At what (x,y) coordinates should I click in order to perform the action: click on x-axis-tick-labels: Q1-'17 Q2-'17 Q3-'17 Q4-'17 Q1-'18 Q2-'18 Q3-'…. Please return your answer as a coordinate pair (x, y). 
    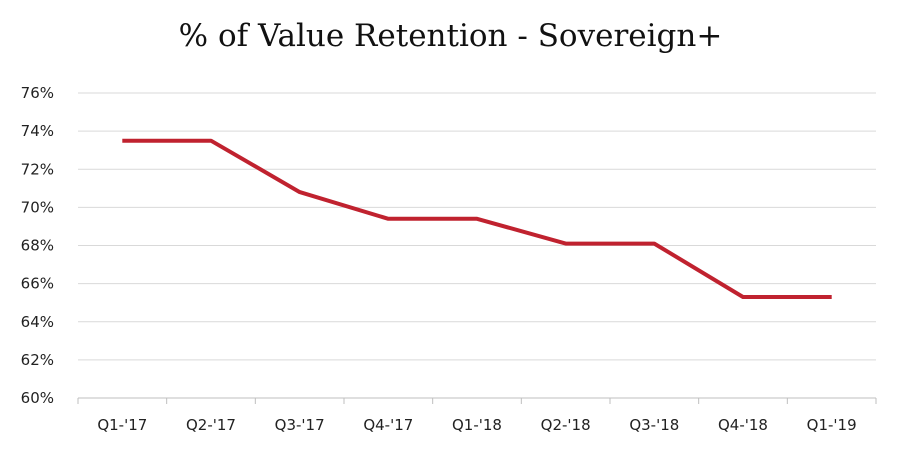
    Looking at the image, I should click on (476, 425).